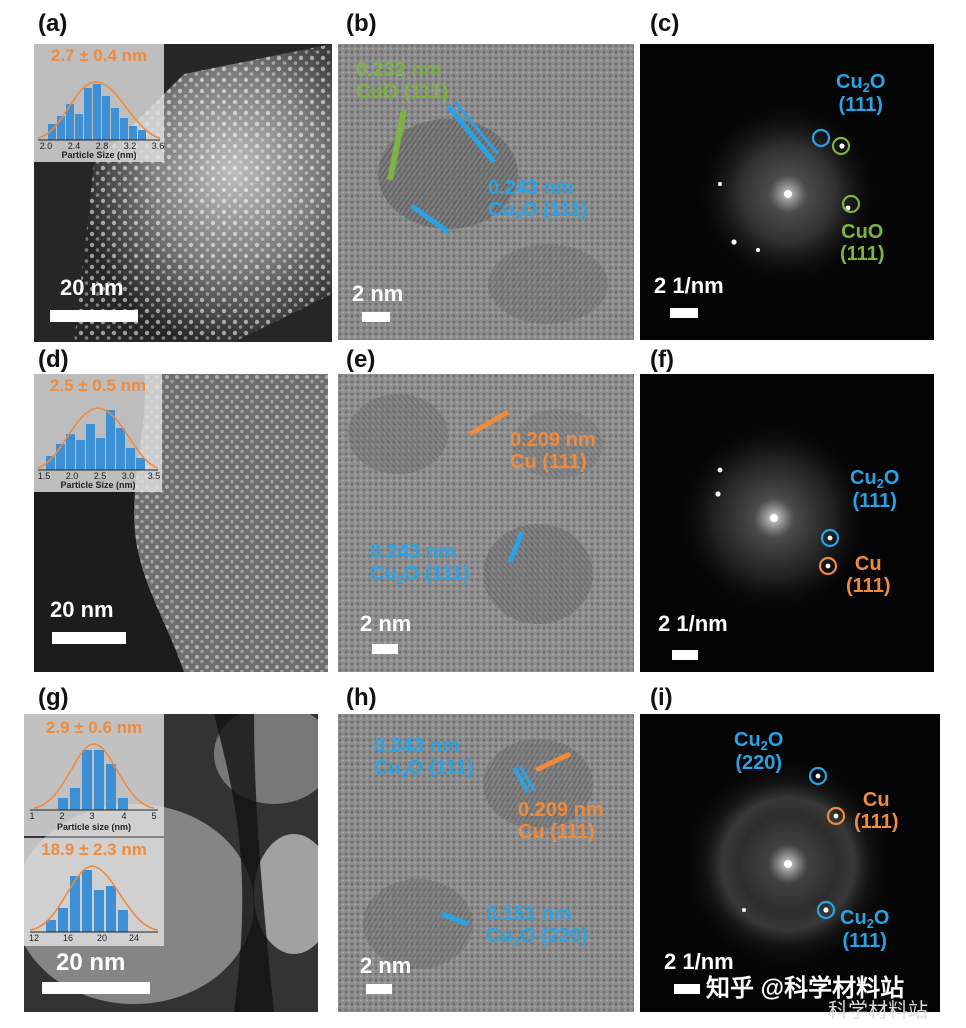 This screenshot has height=1028, width=966. I want to click on annotation-cu2o111-fft-i: Cu2O (111), so click(865, 930).